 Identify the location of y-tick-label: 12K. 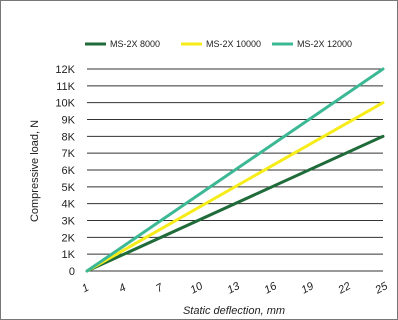
(65, 70).